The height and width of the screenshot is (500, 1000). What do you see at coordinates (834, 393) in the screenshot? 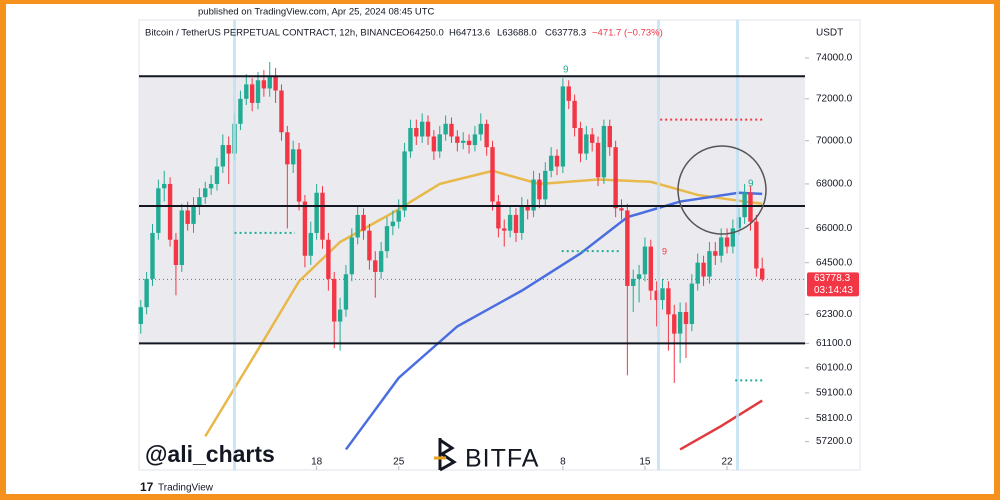
I see `y-tick-label: 59100.0` at bounding box center [834, 393].